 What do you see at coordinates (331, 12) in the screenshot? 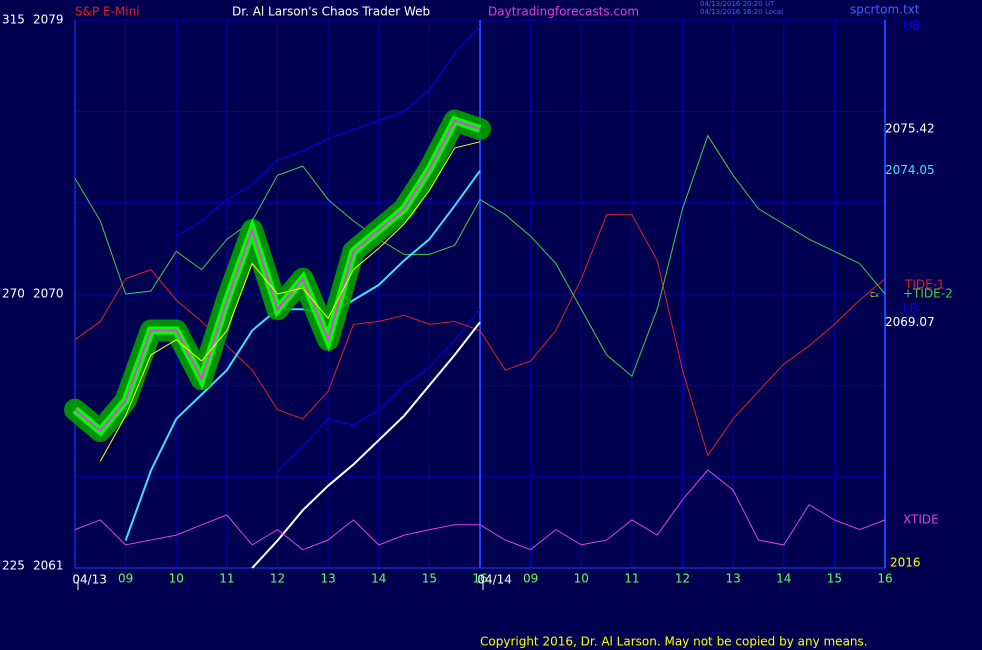
I see `chart-title: Dr. Al Larson's Chaos Trader Web` at bounding box center [331, 12].